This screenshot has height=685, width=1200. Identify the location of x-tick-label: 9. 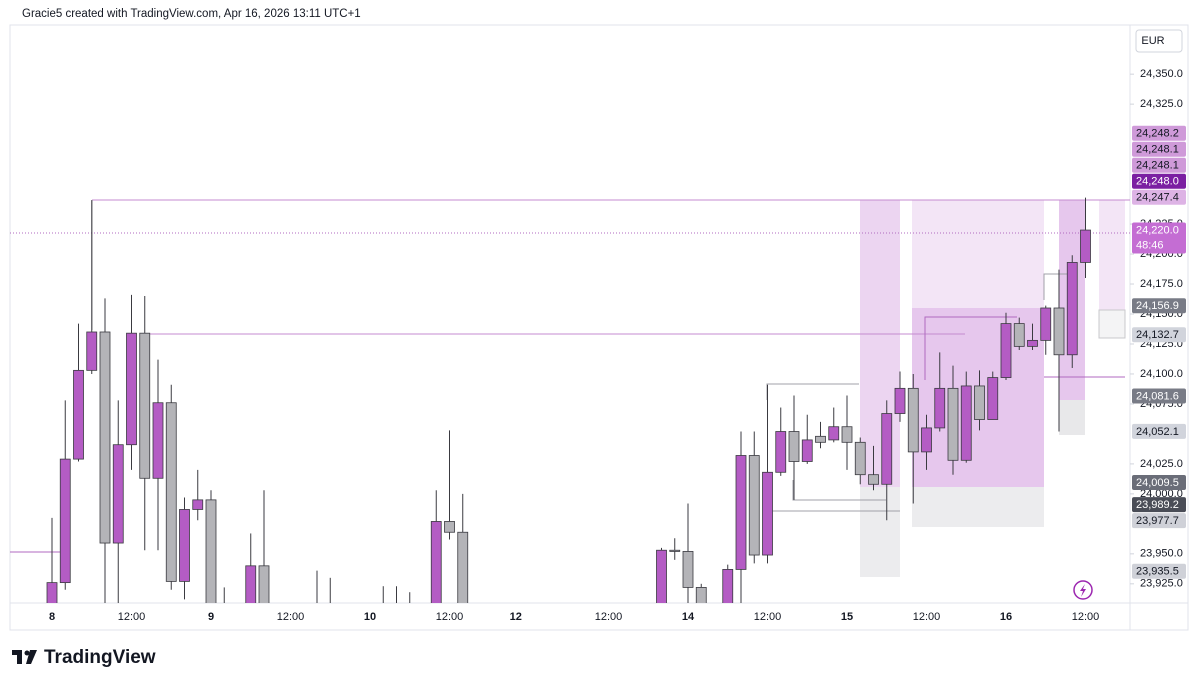
(211, 617).